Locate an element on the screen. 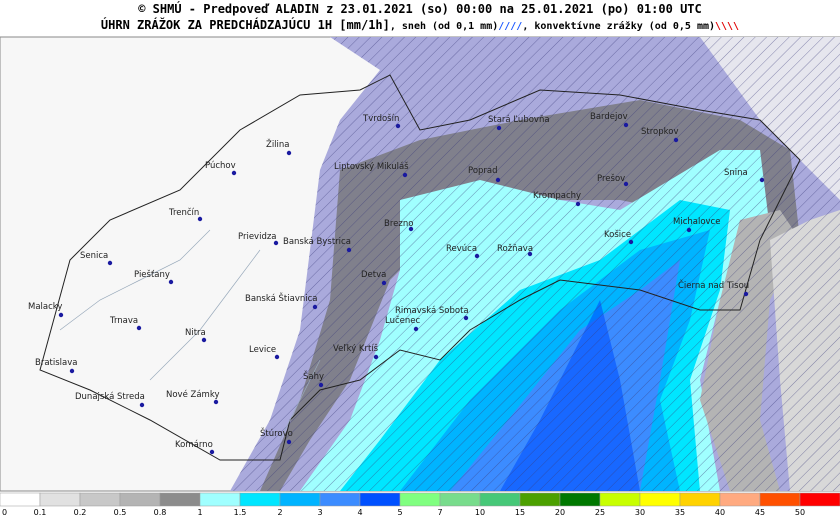  header-title: ÚHRN ZRÁŽOK ZA PREDCHÁDZAJÚCU 1H [mm/1h] is located at coordinates (245, 24).